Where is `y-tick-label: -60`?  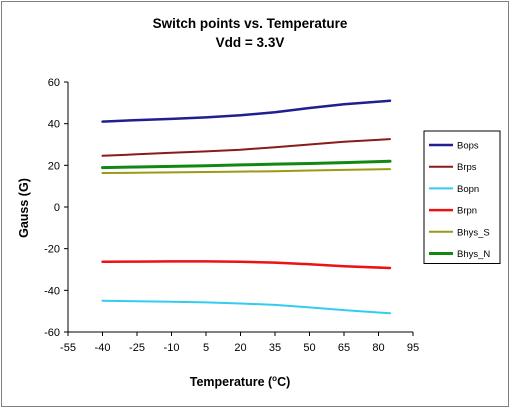
y-tick-label: -60 is located at coordinates (52, 333).